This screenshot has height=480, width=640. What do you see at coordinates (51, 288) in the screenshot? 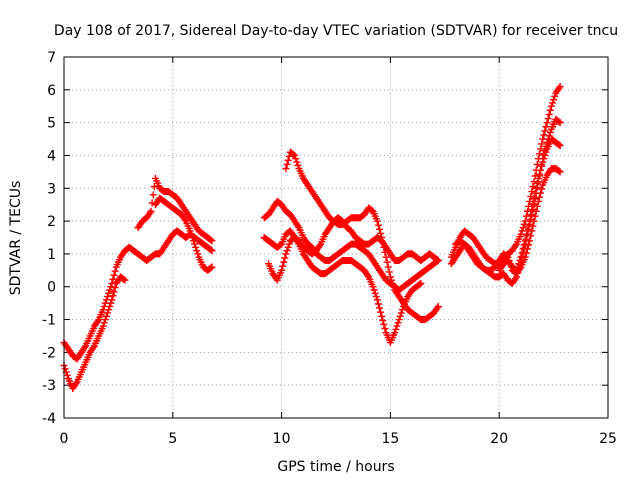
I see `y-tick-label: 0` at bounding box center [51, 288].